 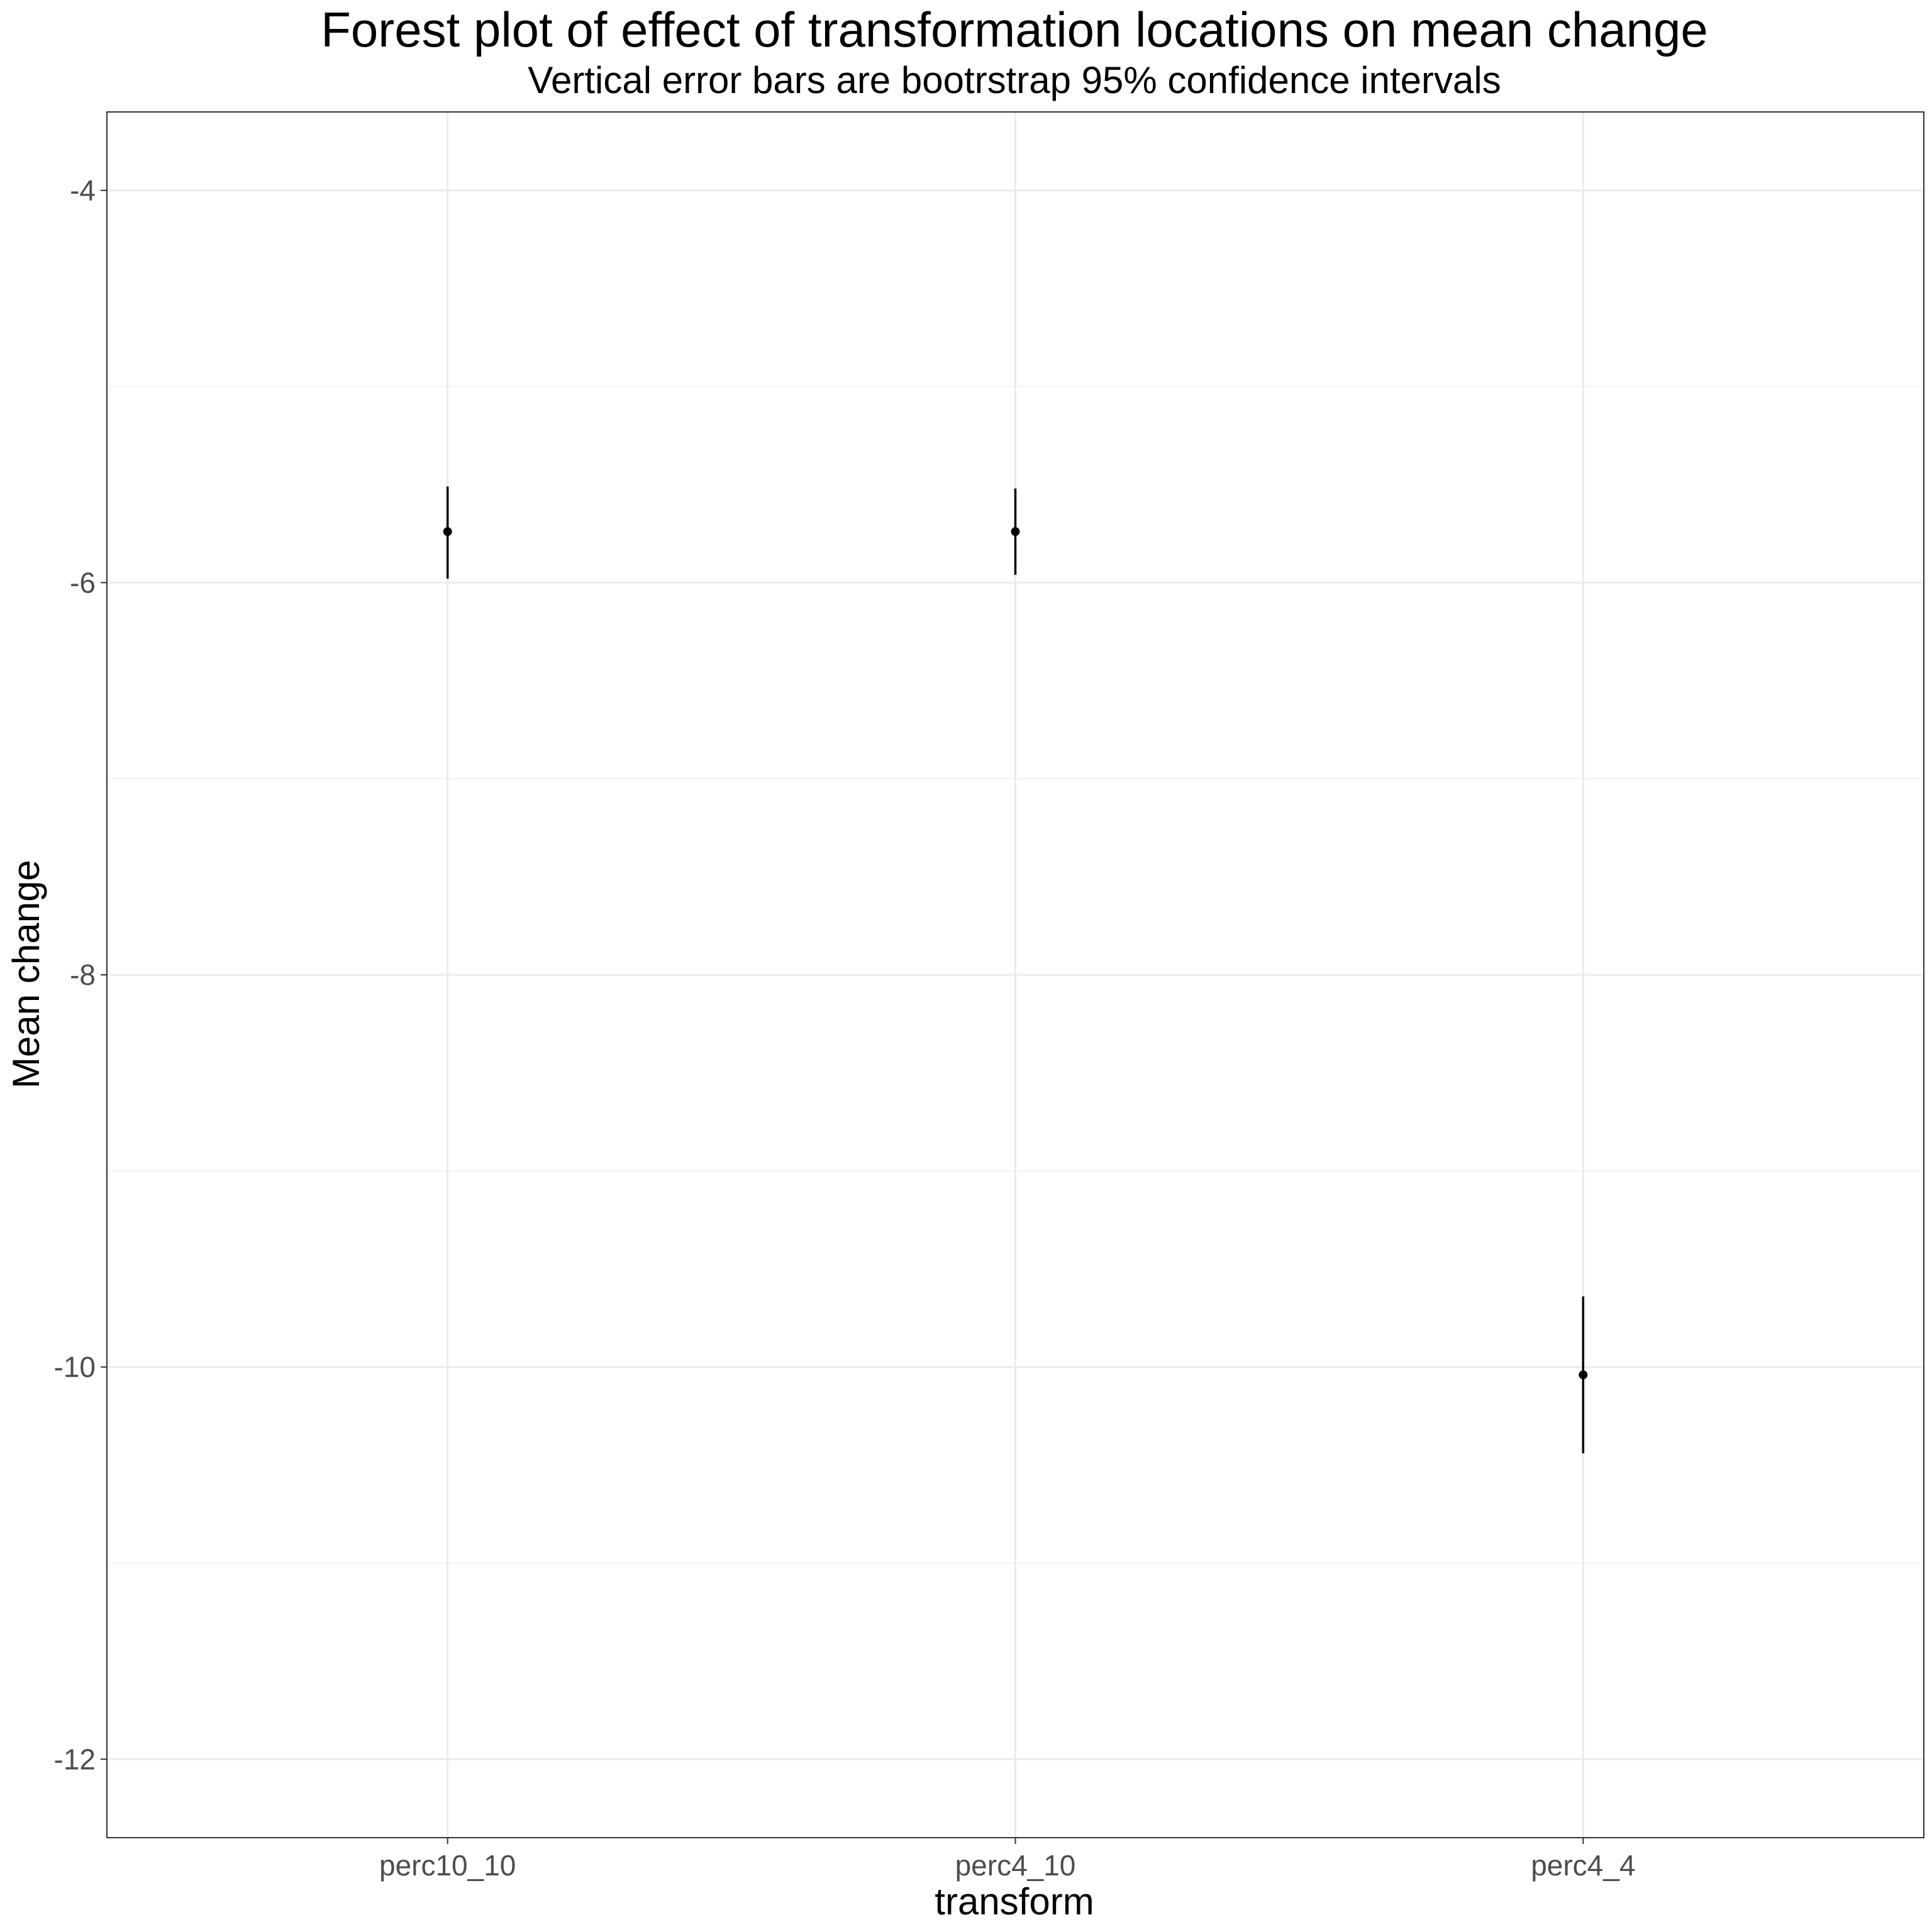 I want to click on y-tick-label: -4, so click(x=83, y=190).